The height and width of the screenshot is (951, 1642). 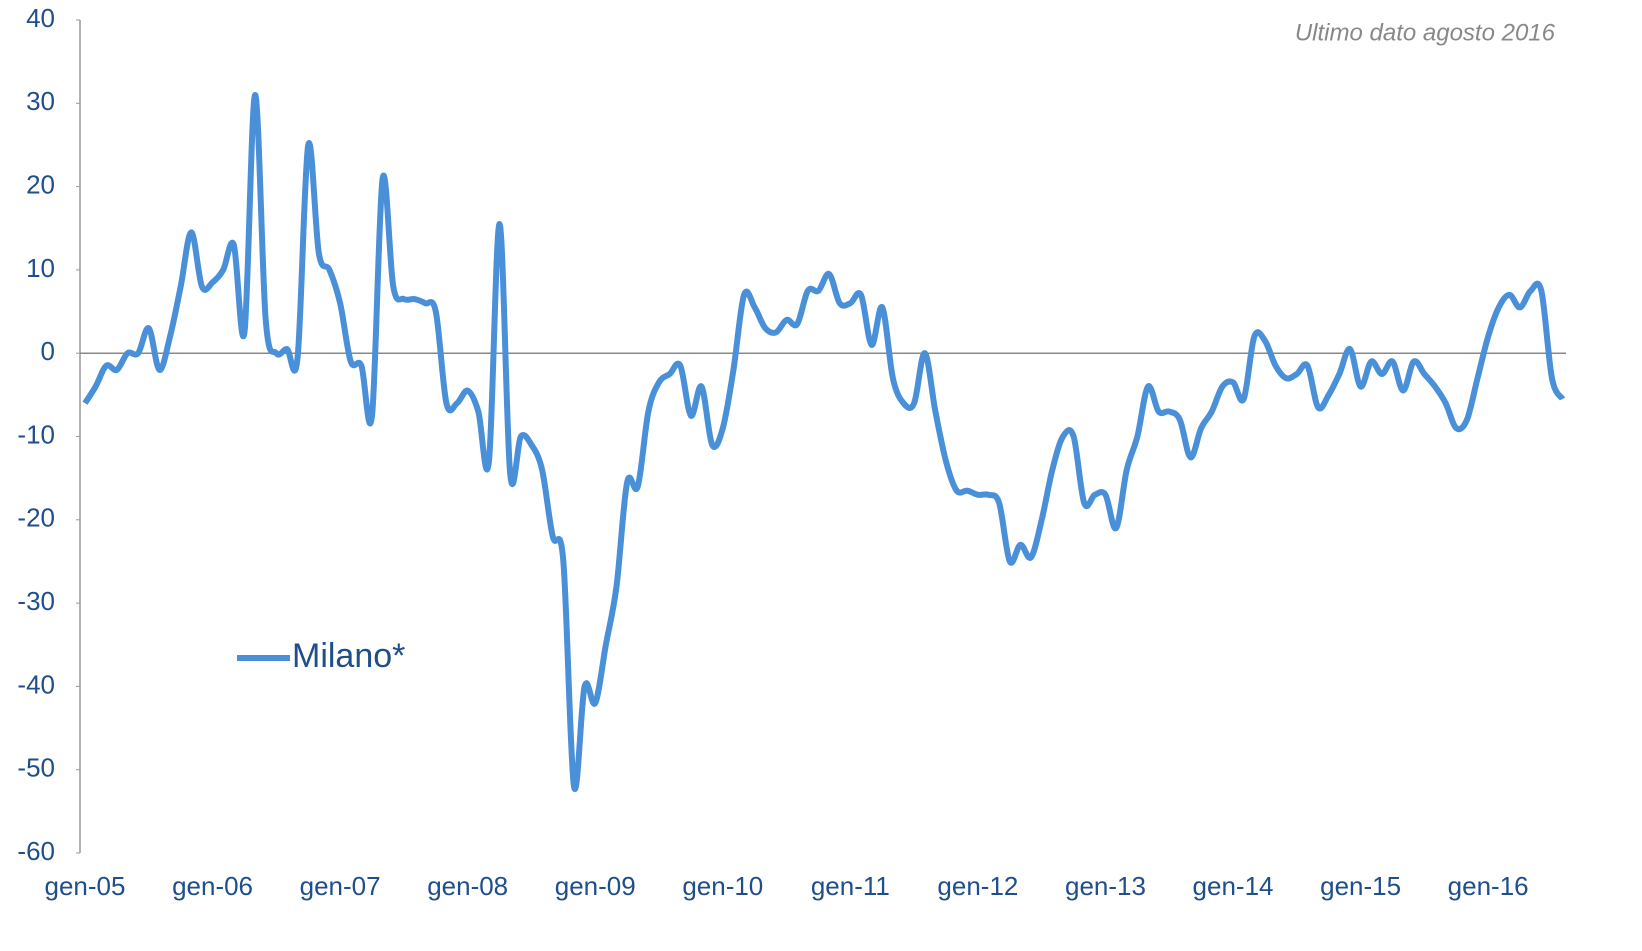 I want to click on y-tick-label: 10, so click(x=40, y=268).